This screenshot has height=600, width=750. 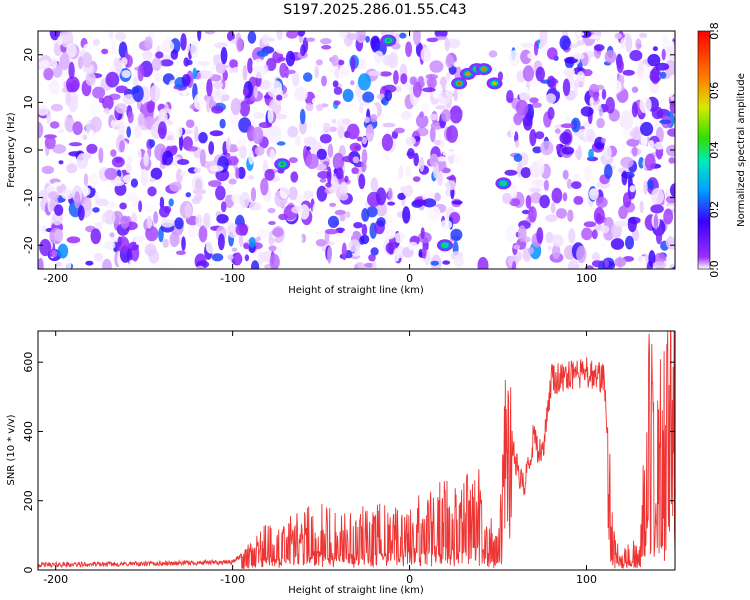 What do you see at coordinates (55, 278) in the screenshot?
I see `x-tick-label: -200` at bounding box center [55, 278].